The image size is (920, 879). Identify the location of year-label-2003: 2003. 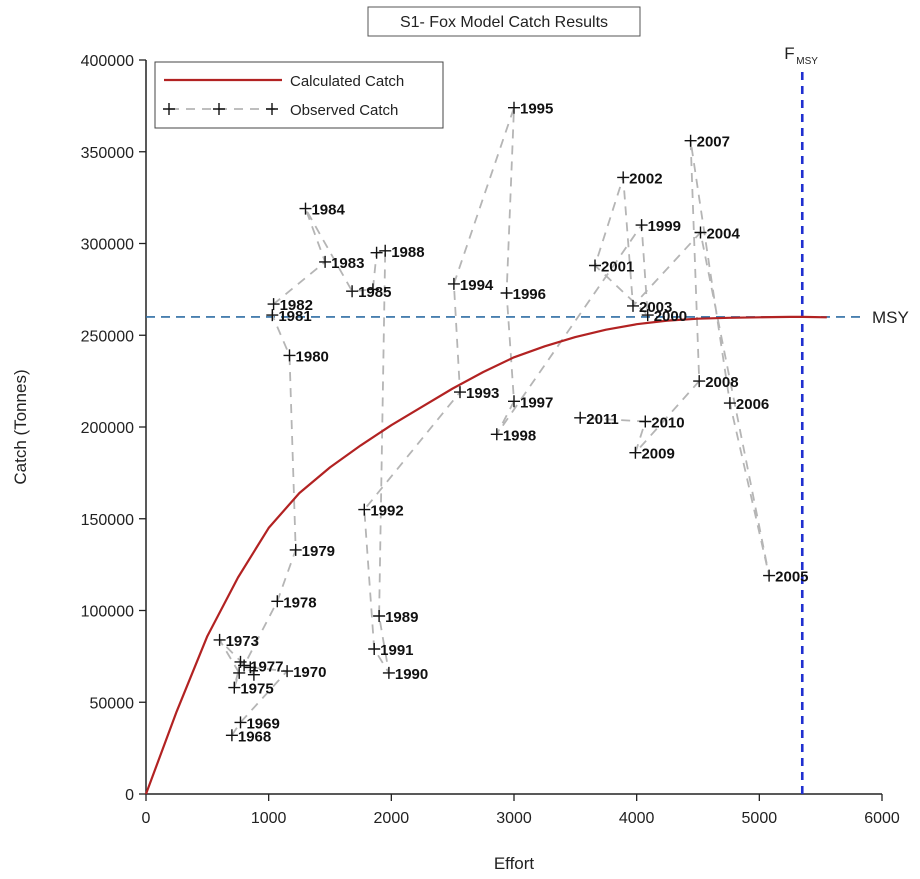
(655, 307).